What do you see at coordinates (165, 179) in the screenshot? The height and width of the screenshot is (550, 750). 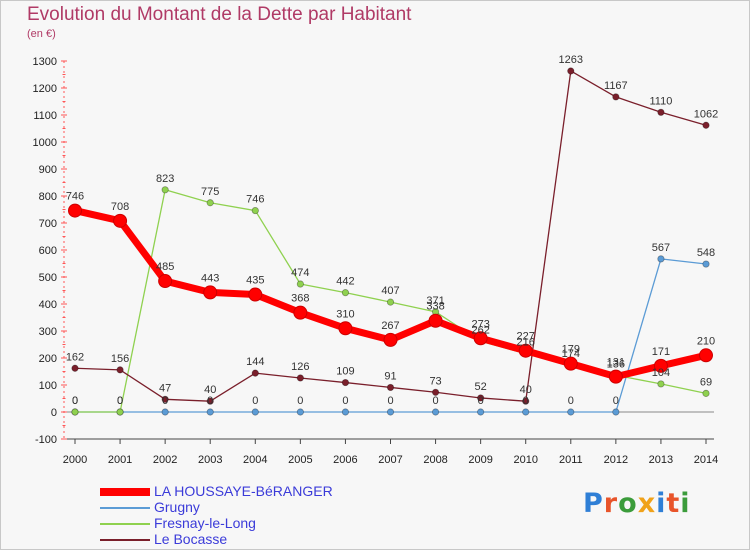 I see `data-label-fresnay-le-long: 823` at bounding box center [165, 179].